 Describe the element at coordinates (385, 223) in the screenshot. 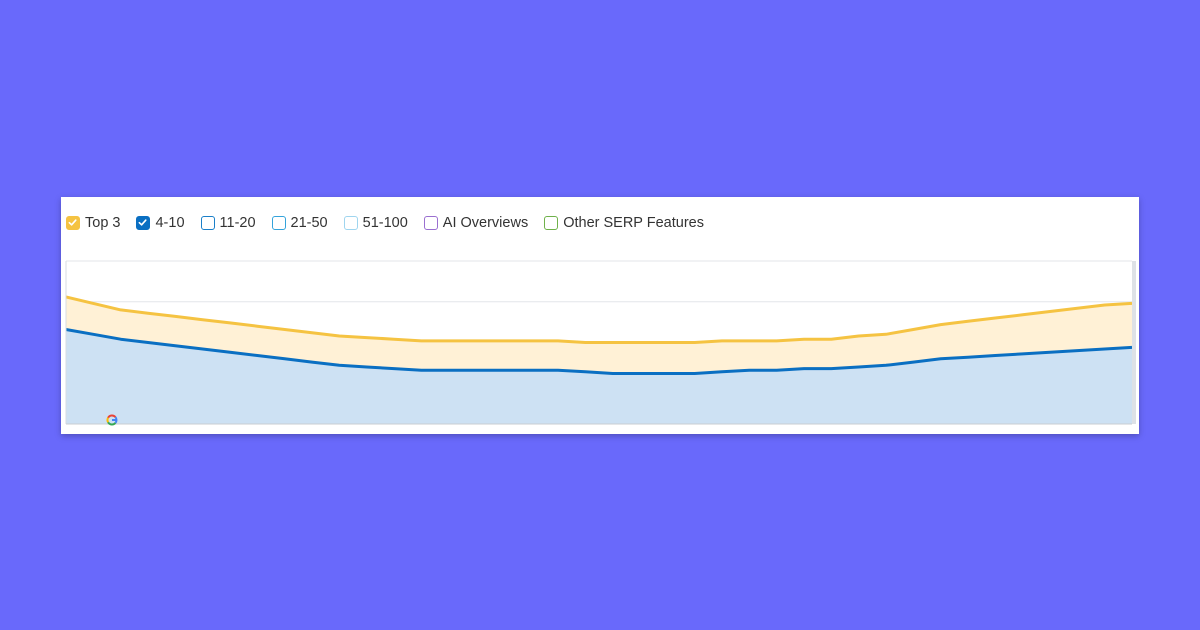

I see `legend-label: 51-100` at that location.